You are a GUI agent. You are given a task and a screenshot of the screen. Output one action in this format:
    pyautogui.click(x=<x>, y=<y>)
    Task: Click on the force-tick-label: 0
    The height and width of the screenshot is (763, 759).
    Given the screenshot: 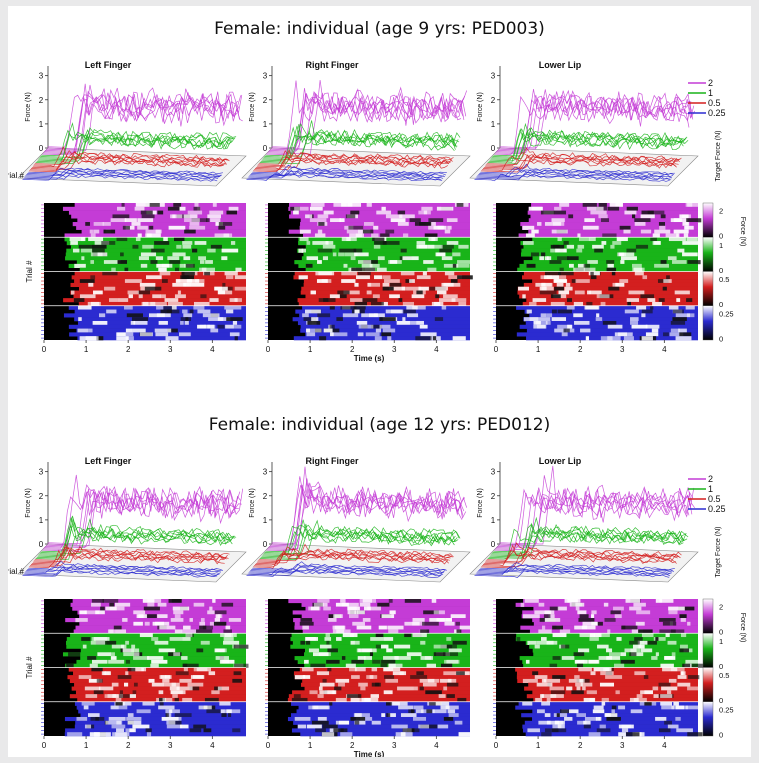 What is the action you would take?
    pyautogui.click(x=41, y=148)
    